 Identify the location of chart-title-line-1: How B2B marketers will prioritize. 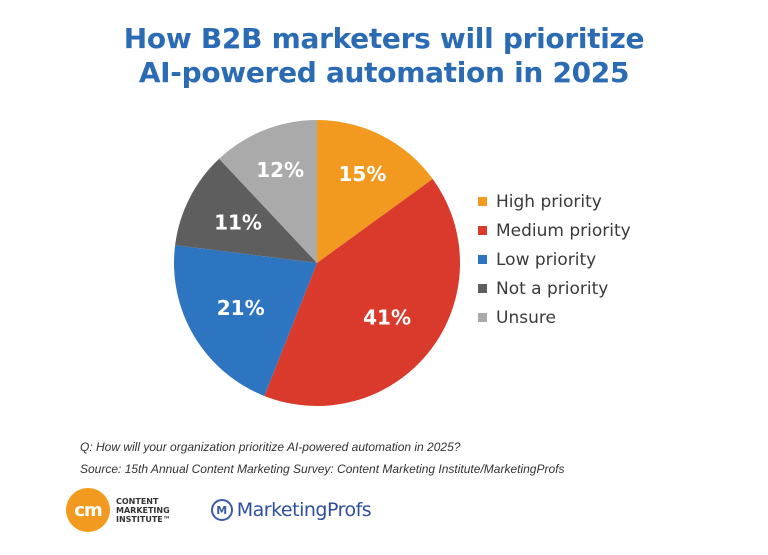
(384, 39).